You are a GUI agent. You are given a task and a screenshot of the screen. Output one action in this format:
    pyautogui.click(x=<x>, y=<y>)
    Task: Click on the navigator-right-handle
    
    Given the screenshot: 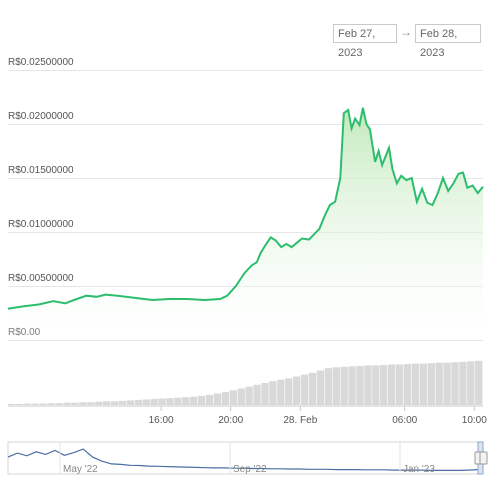 What is the action you would take?
    pyautogui.click(x=483, y=458)
    